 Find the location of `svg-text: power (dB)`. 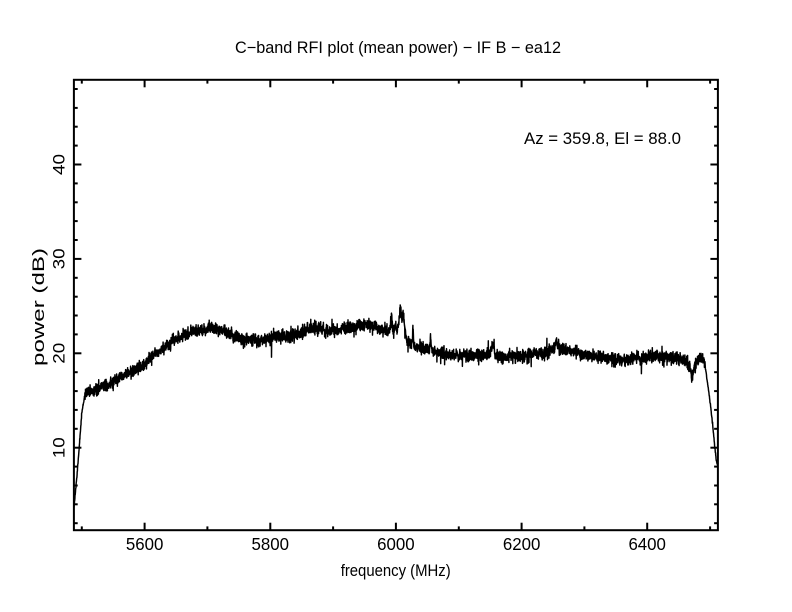

svg-text: power (dB) is located at coordinates (39, 307).